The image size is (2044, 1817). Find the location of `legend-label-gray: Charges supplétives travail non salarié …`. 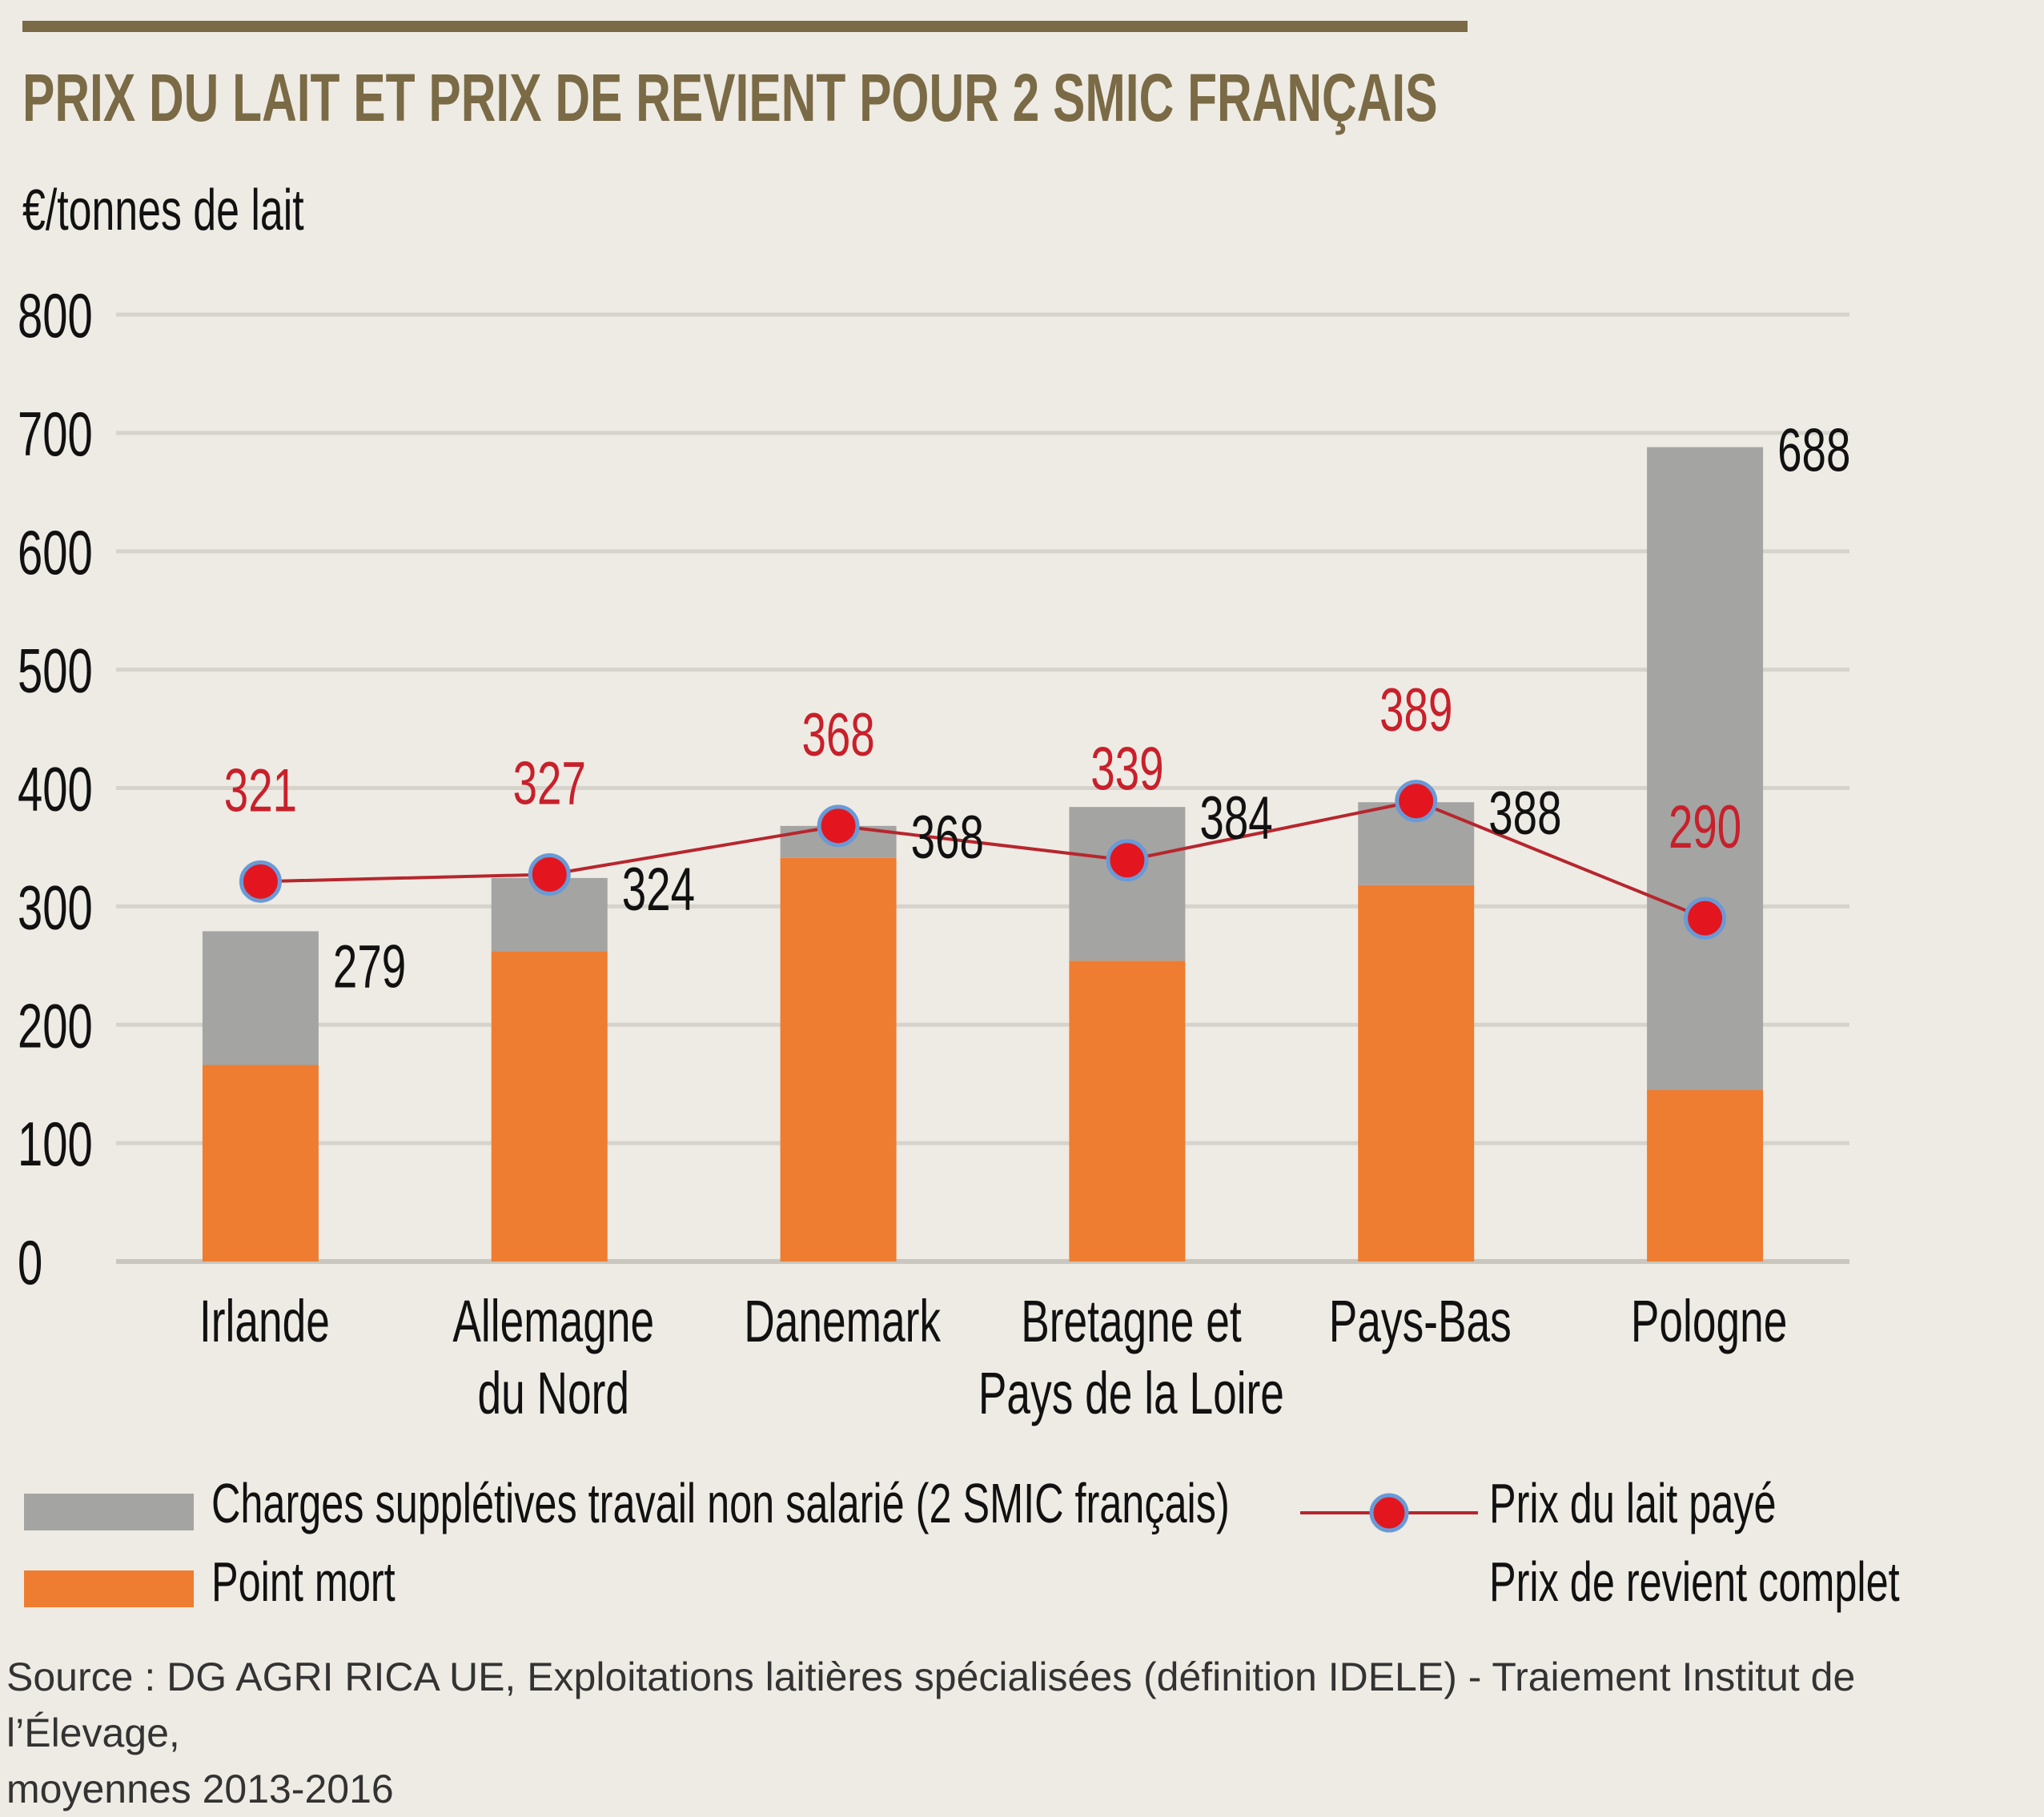

legend-label-gray: Charges supplétives travail non salarié … is located at coordinates (720, 1503).